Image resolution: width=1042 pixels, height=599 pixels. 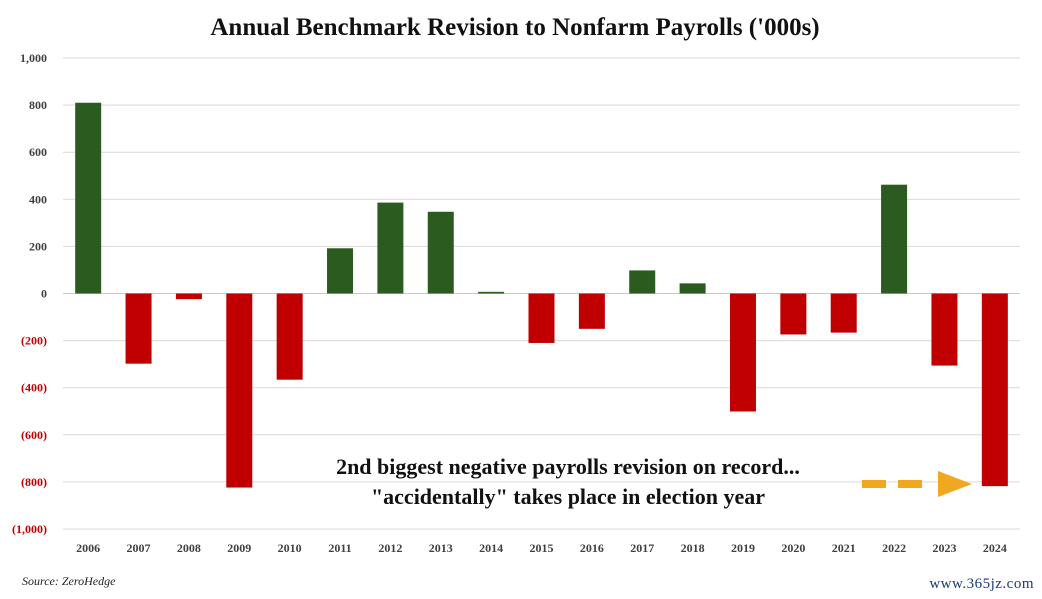 What do you see at coordinates (390, 548) in the screenshot?
I see `x-tick-label: 2012` at bounding box center [390, 548].